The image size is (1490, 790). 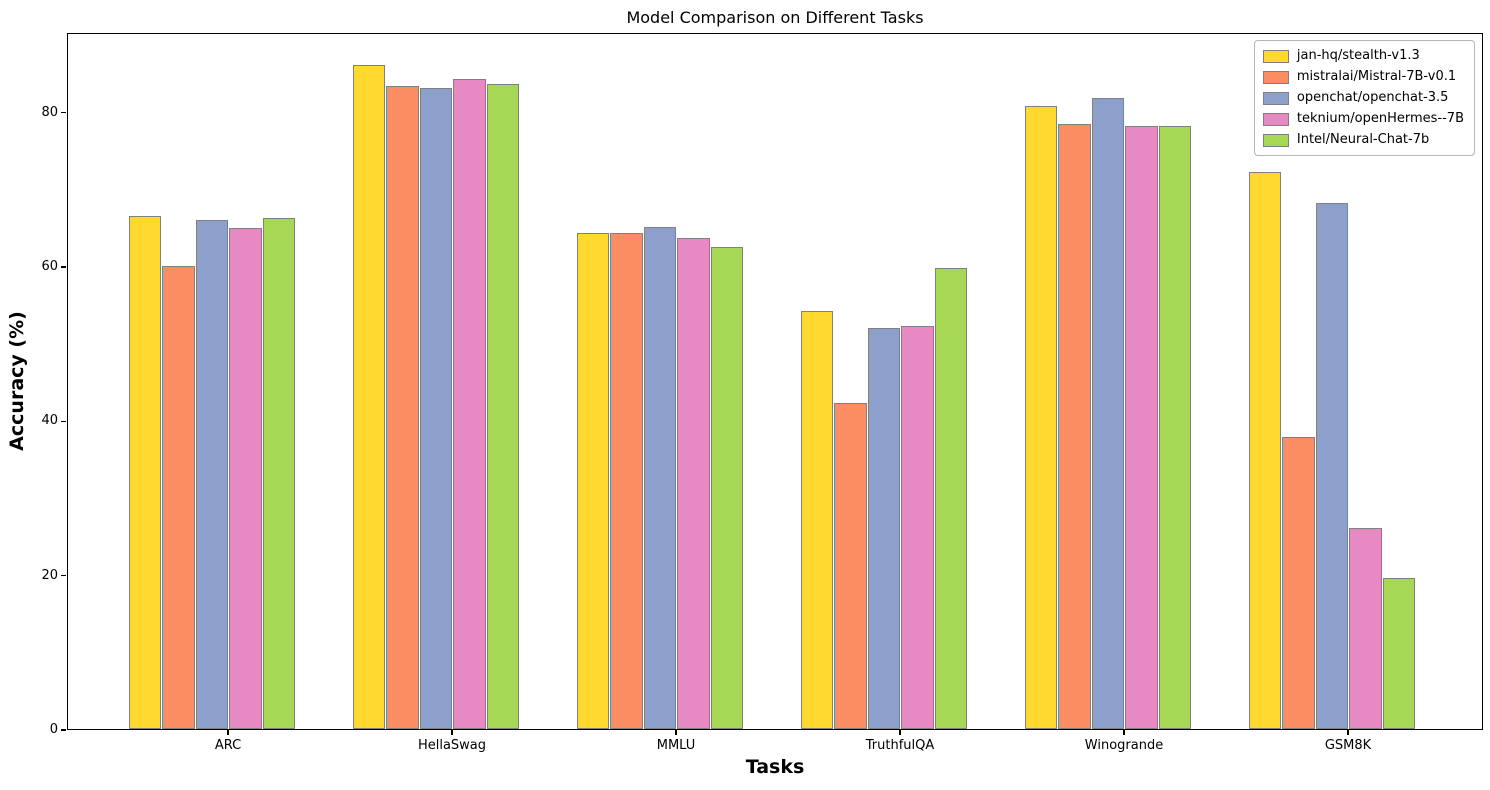 I want to click on x-tick-label: Winogrande, so click(x=1124, y=745).